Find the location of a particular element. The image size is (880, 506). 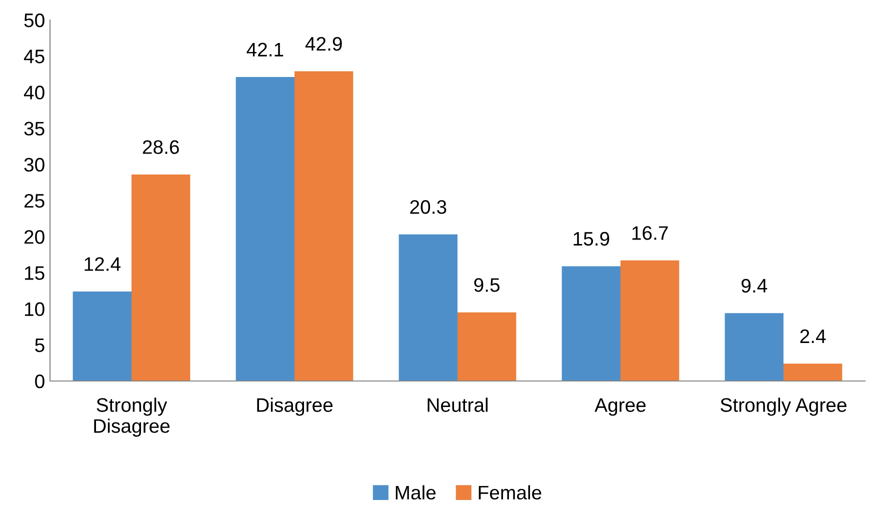

legend-label: Male is located at coordinates (416, 492).